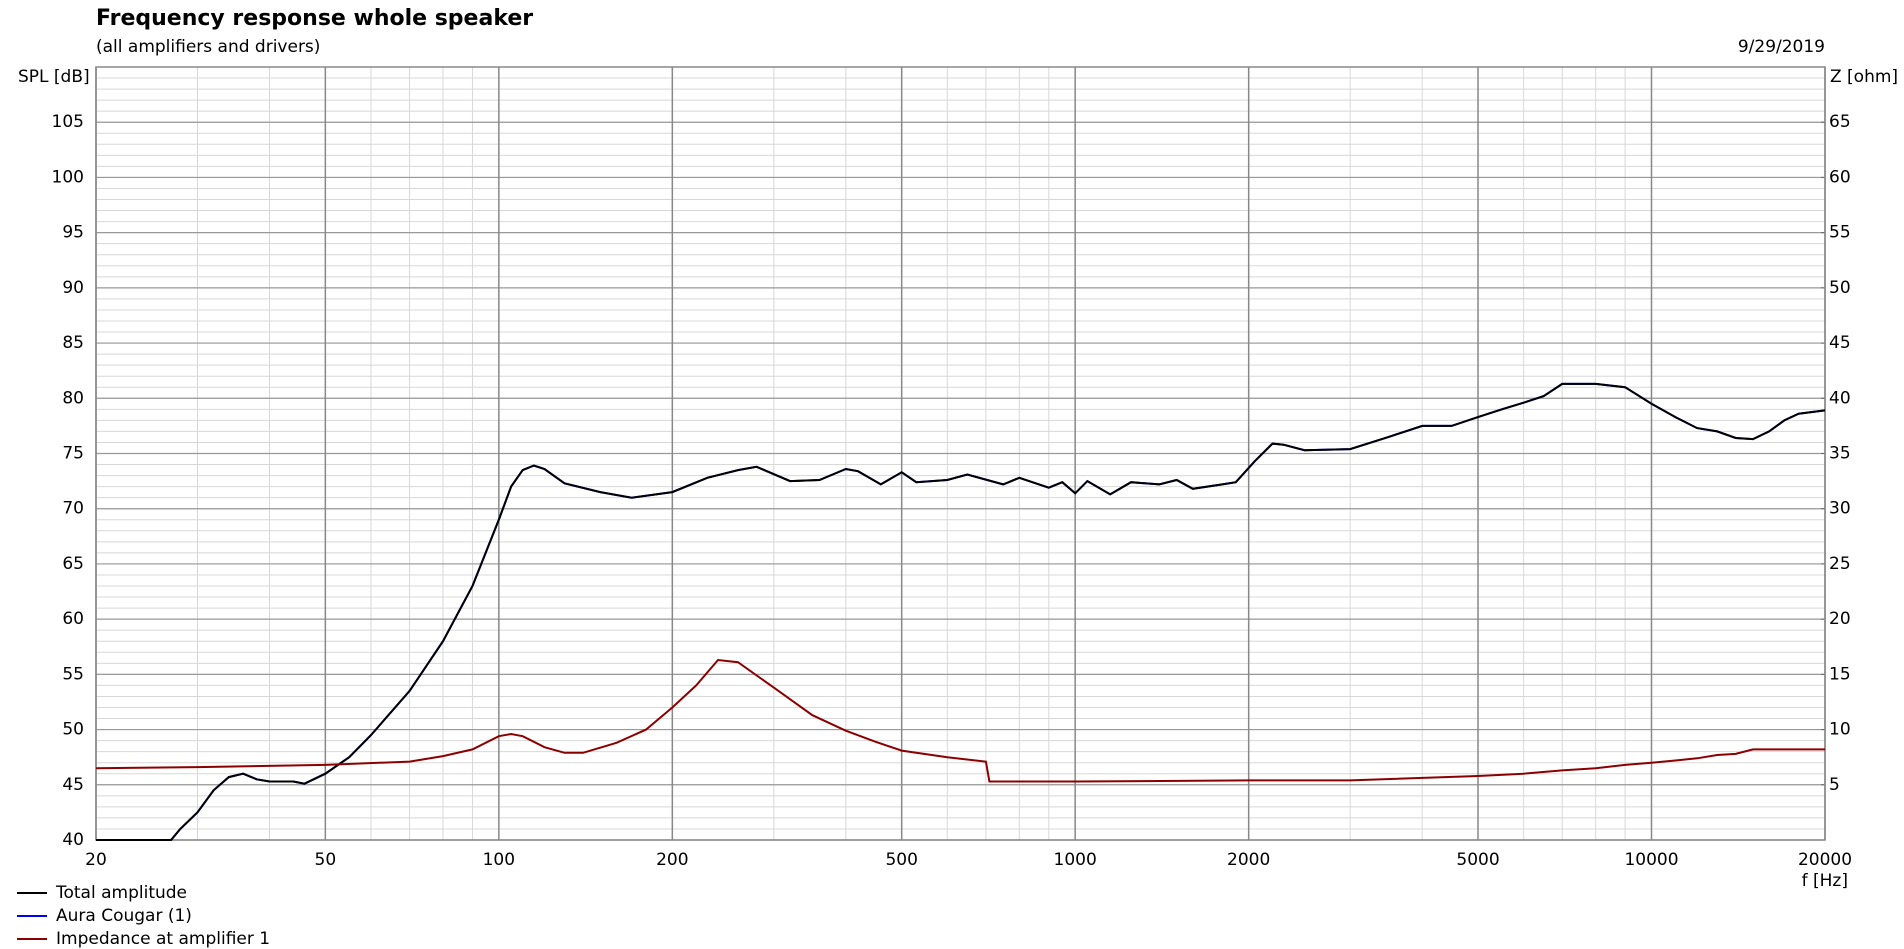  Describe the element at coordinates (672, 860) in the screenshot. I see `x-tick-label: 200` at that location.